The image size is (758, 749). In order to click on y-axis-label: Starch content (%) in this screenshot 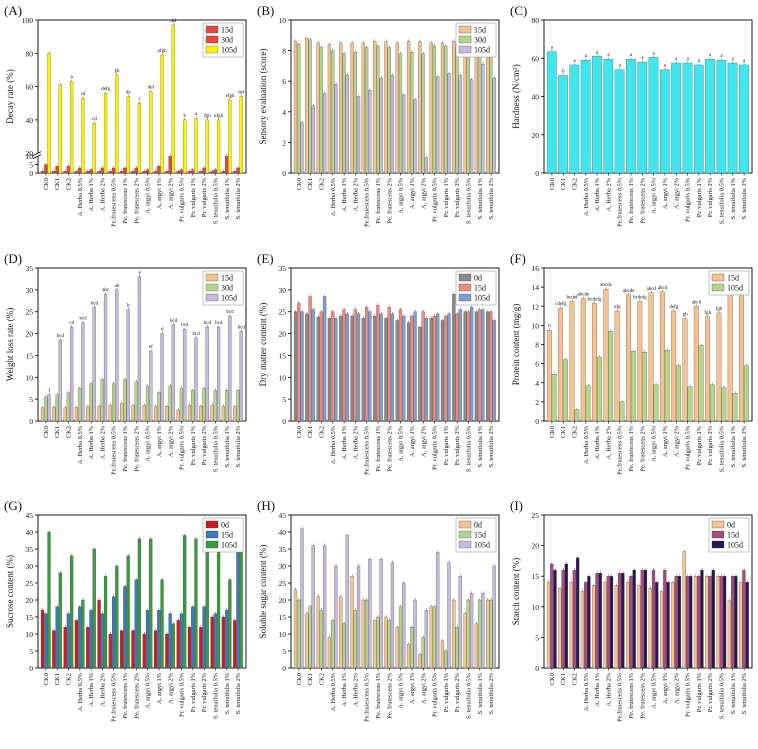, I will do `click(516, 591)`.